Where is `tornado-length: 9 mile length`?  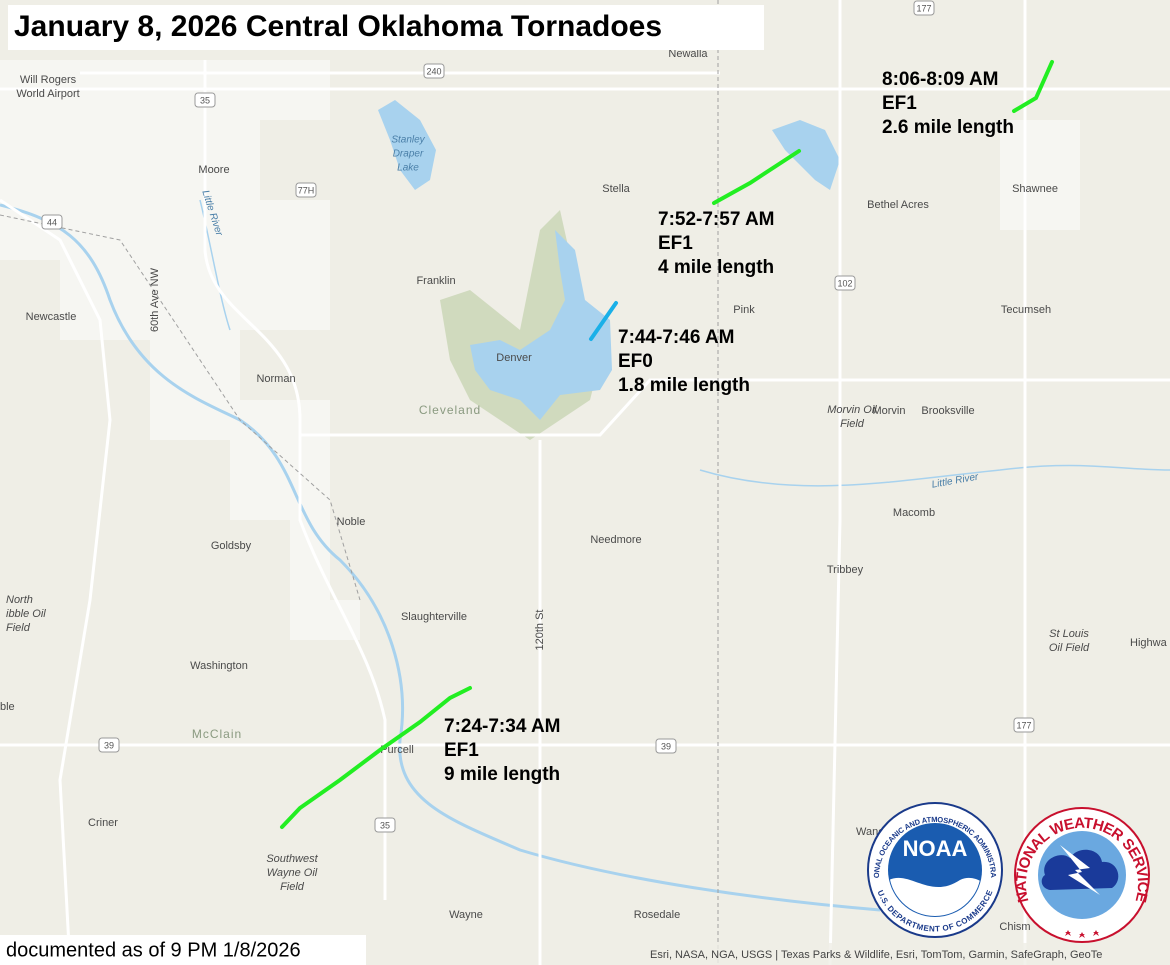 tornado-length: 9 mile length is located at coordinates (502, 774).